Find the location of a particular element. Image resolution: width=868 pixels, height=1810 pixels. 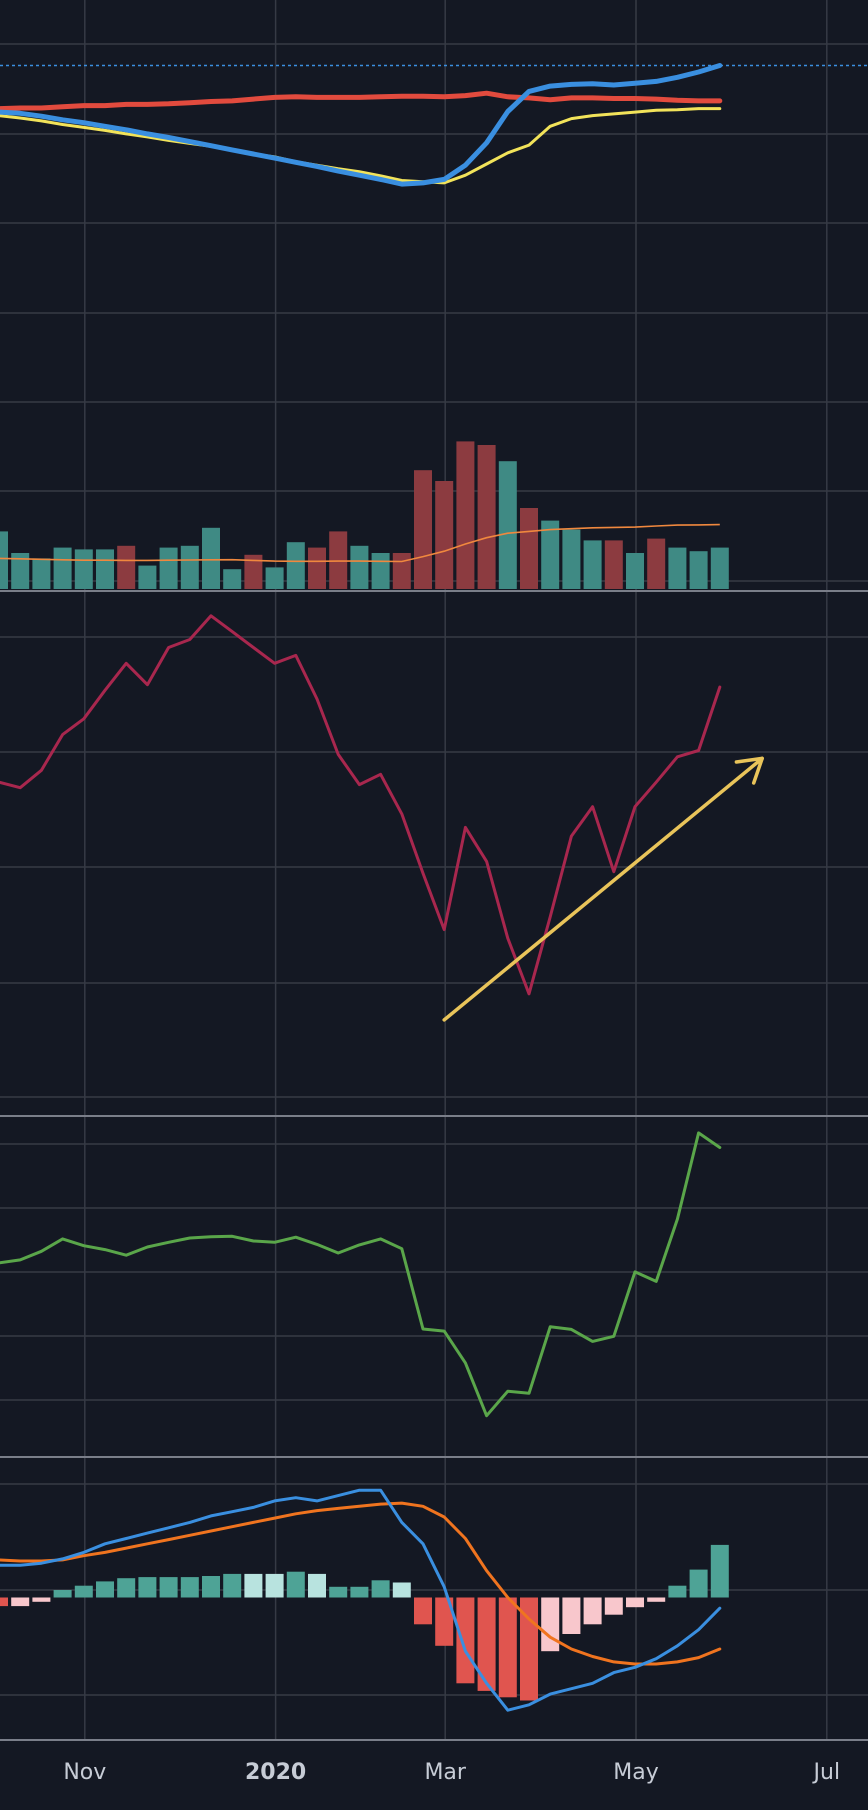

x-axis-tick-label: 2020 is located at coordinates (275, 1772).